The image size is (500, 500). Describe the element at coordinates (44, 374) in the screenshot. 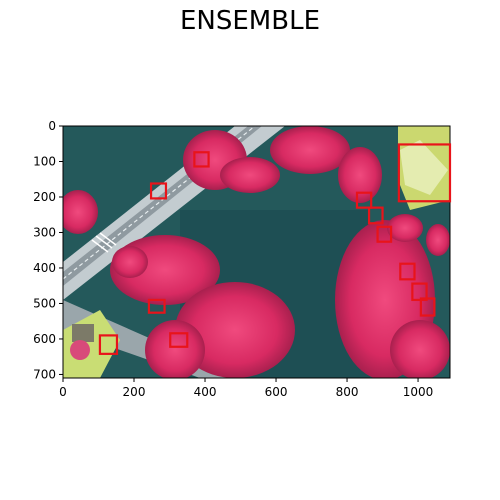

I see `y-tick-label: 700` at that location.